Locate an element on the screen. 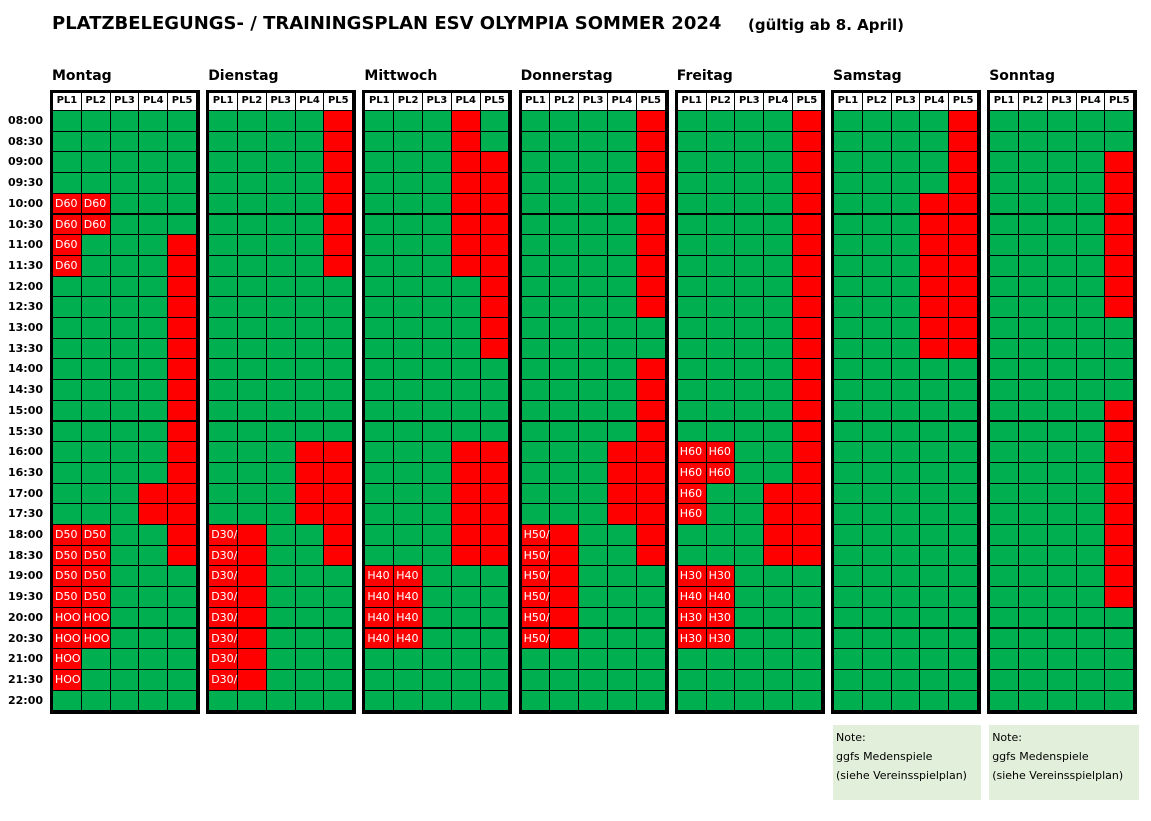  time-label: 10:00 is located at coordinates (26, 203).